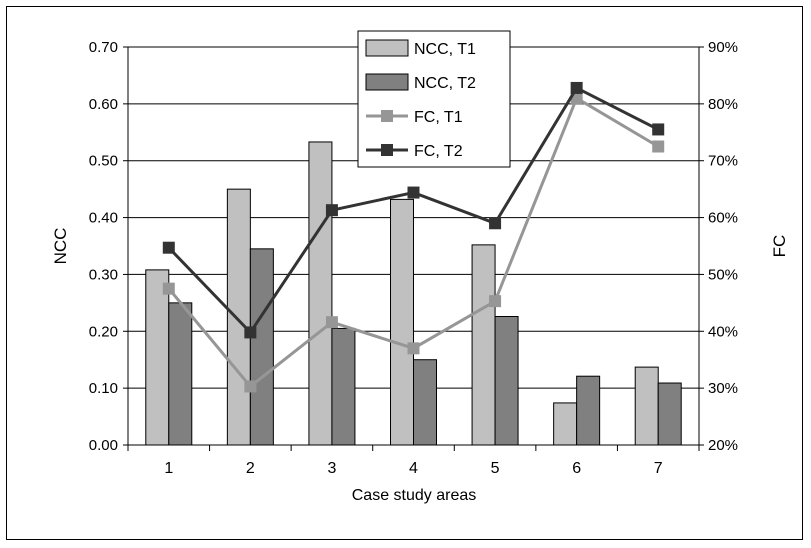 This screenshot has height=548, width=811. Describe the element at coordinates (445, 49) in the screenshot. I see `legend-label: NCC, T1` at that location.